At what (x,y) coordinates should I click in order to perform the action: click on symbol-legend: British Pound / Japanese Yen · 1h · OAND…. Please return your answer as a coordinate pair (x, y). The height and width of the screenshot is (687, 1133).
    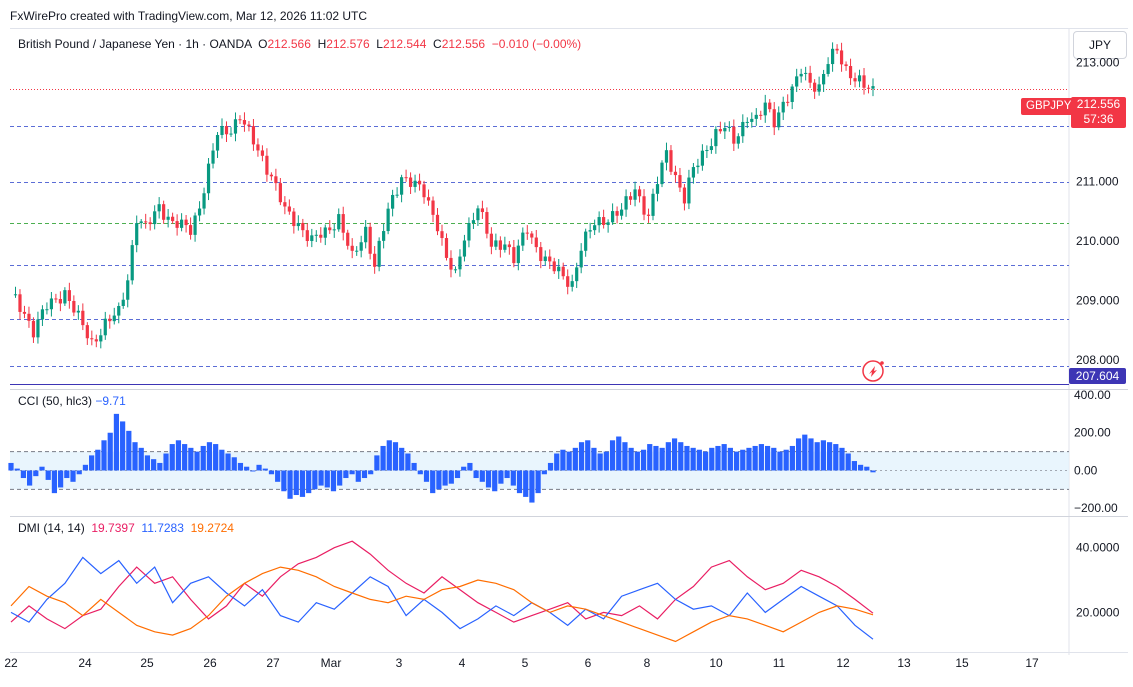
    Looking at the image, I should click on (299, 44).